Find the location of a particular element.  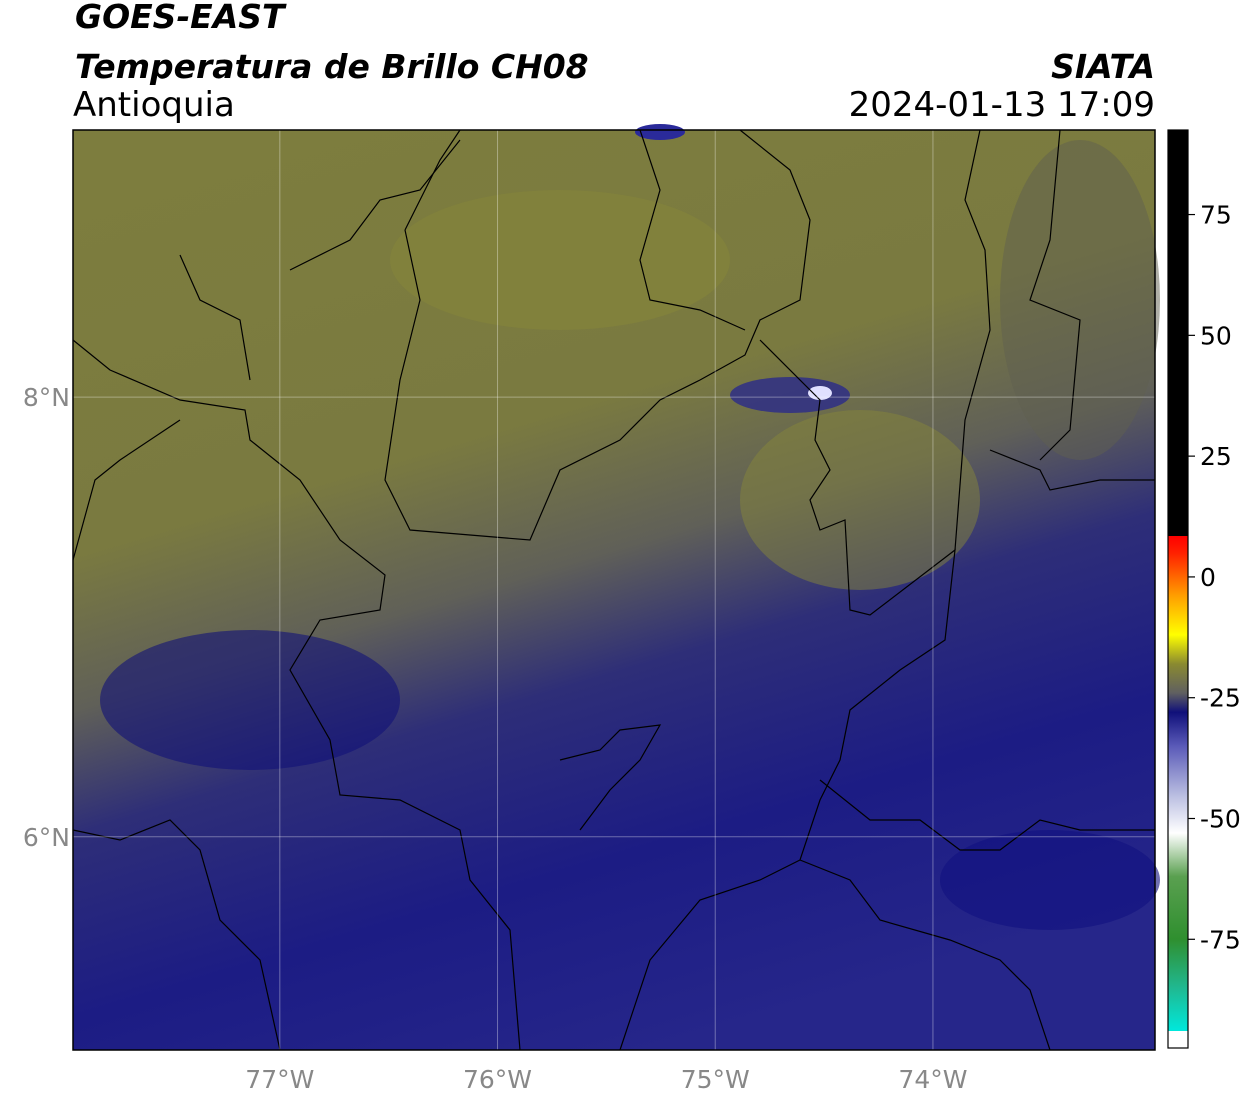

subtitle: Temperatura de Brillo CH08 is located at coordinates (332, 66).